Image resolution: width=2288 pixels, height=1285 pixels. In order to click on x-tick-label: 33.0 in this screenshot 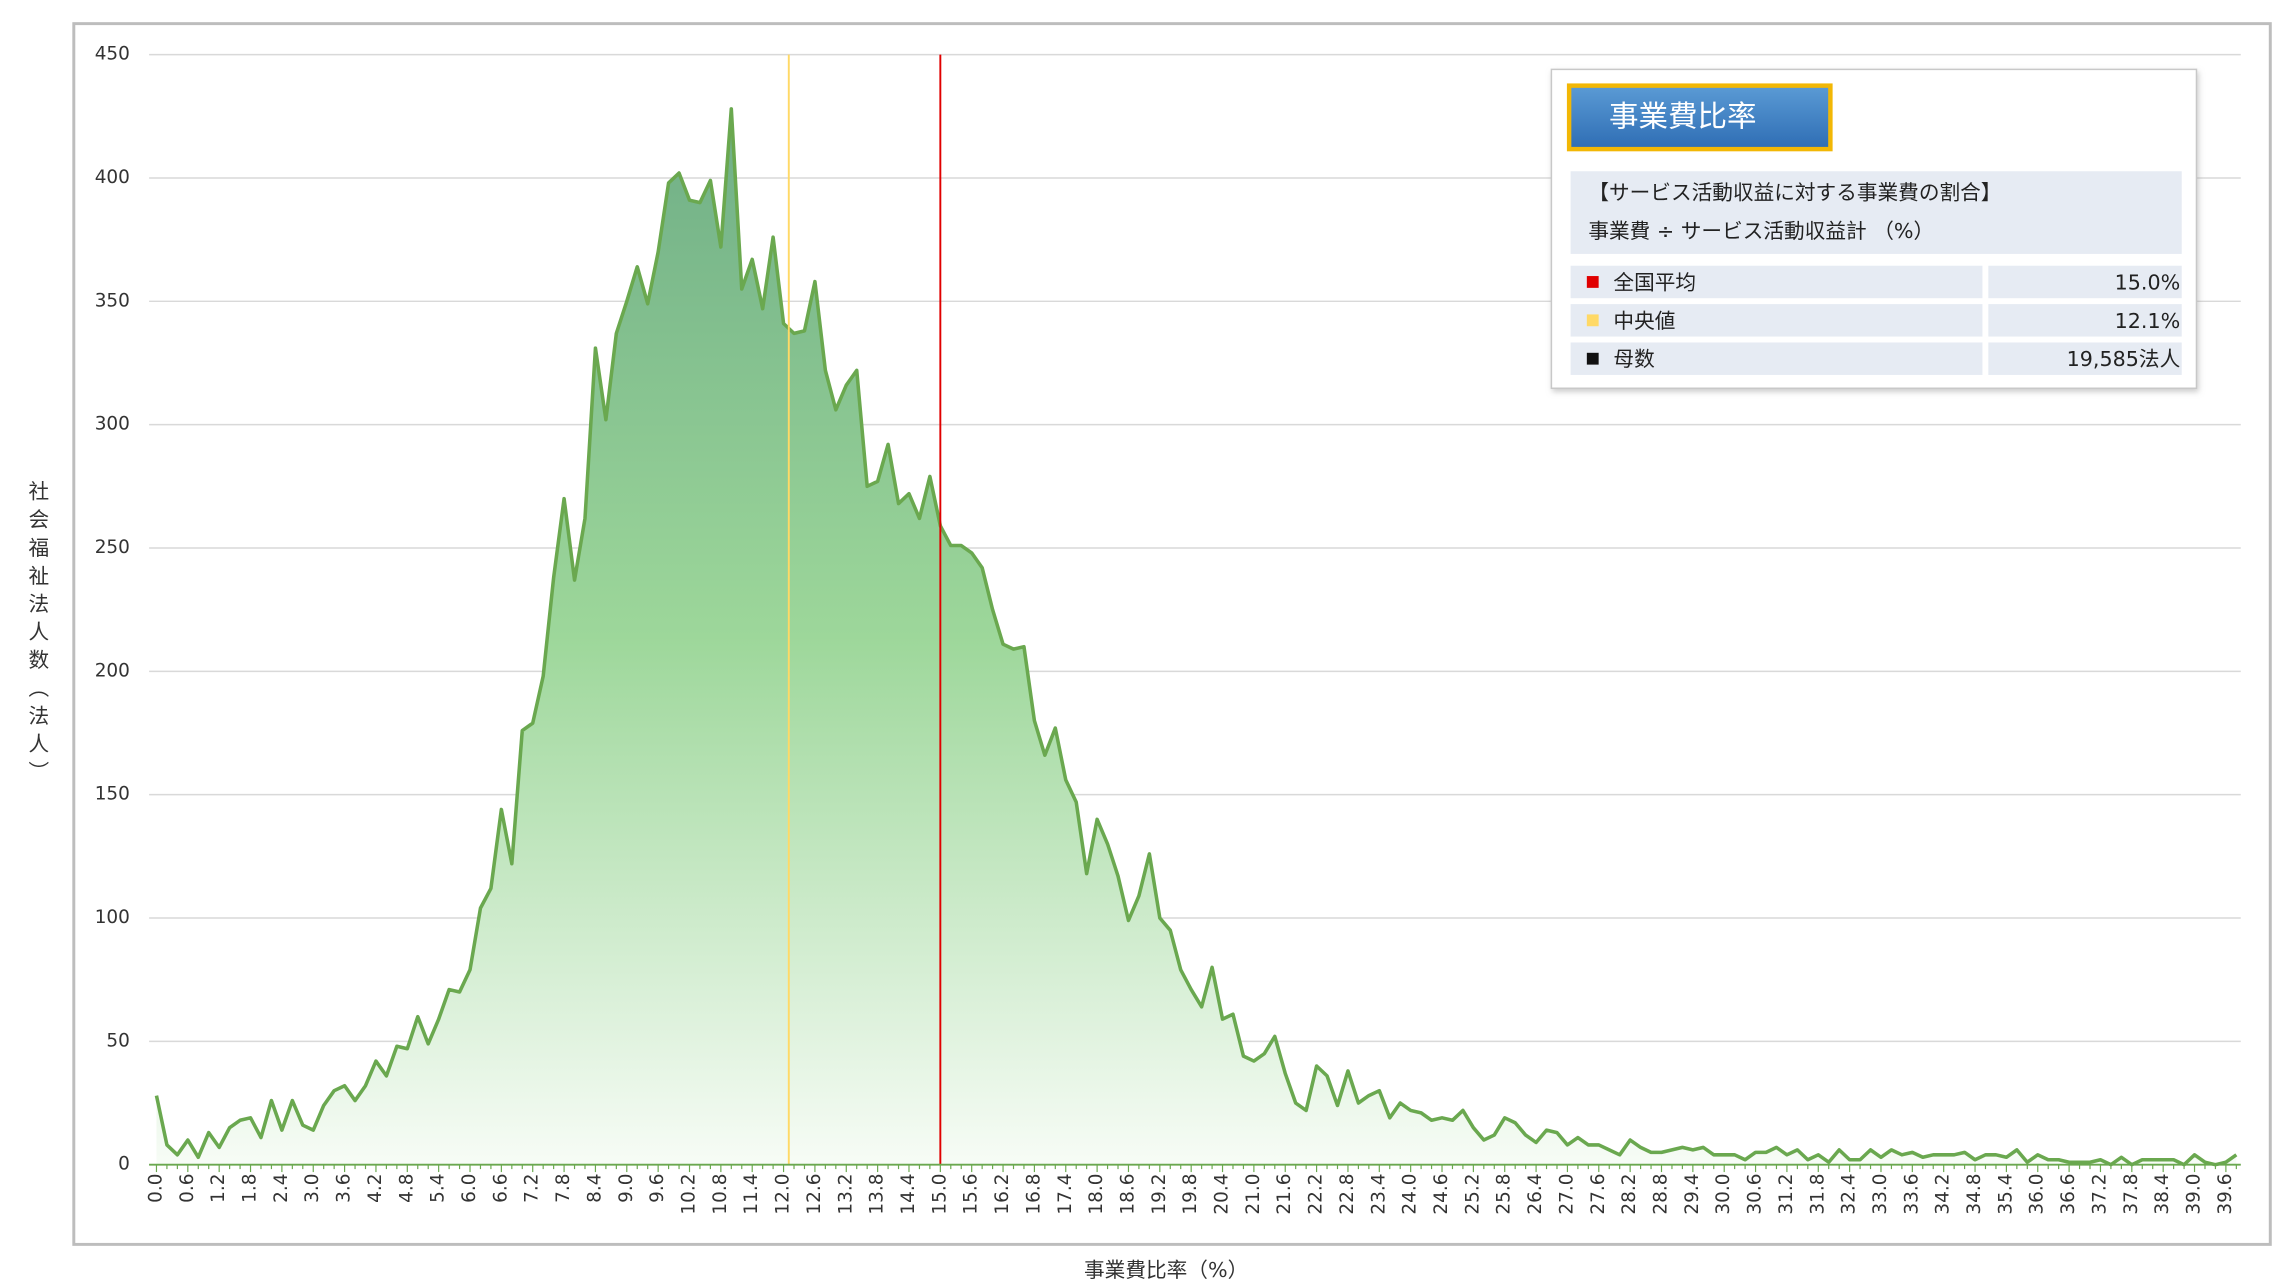, I will do `click(1880, 1194)`.